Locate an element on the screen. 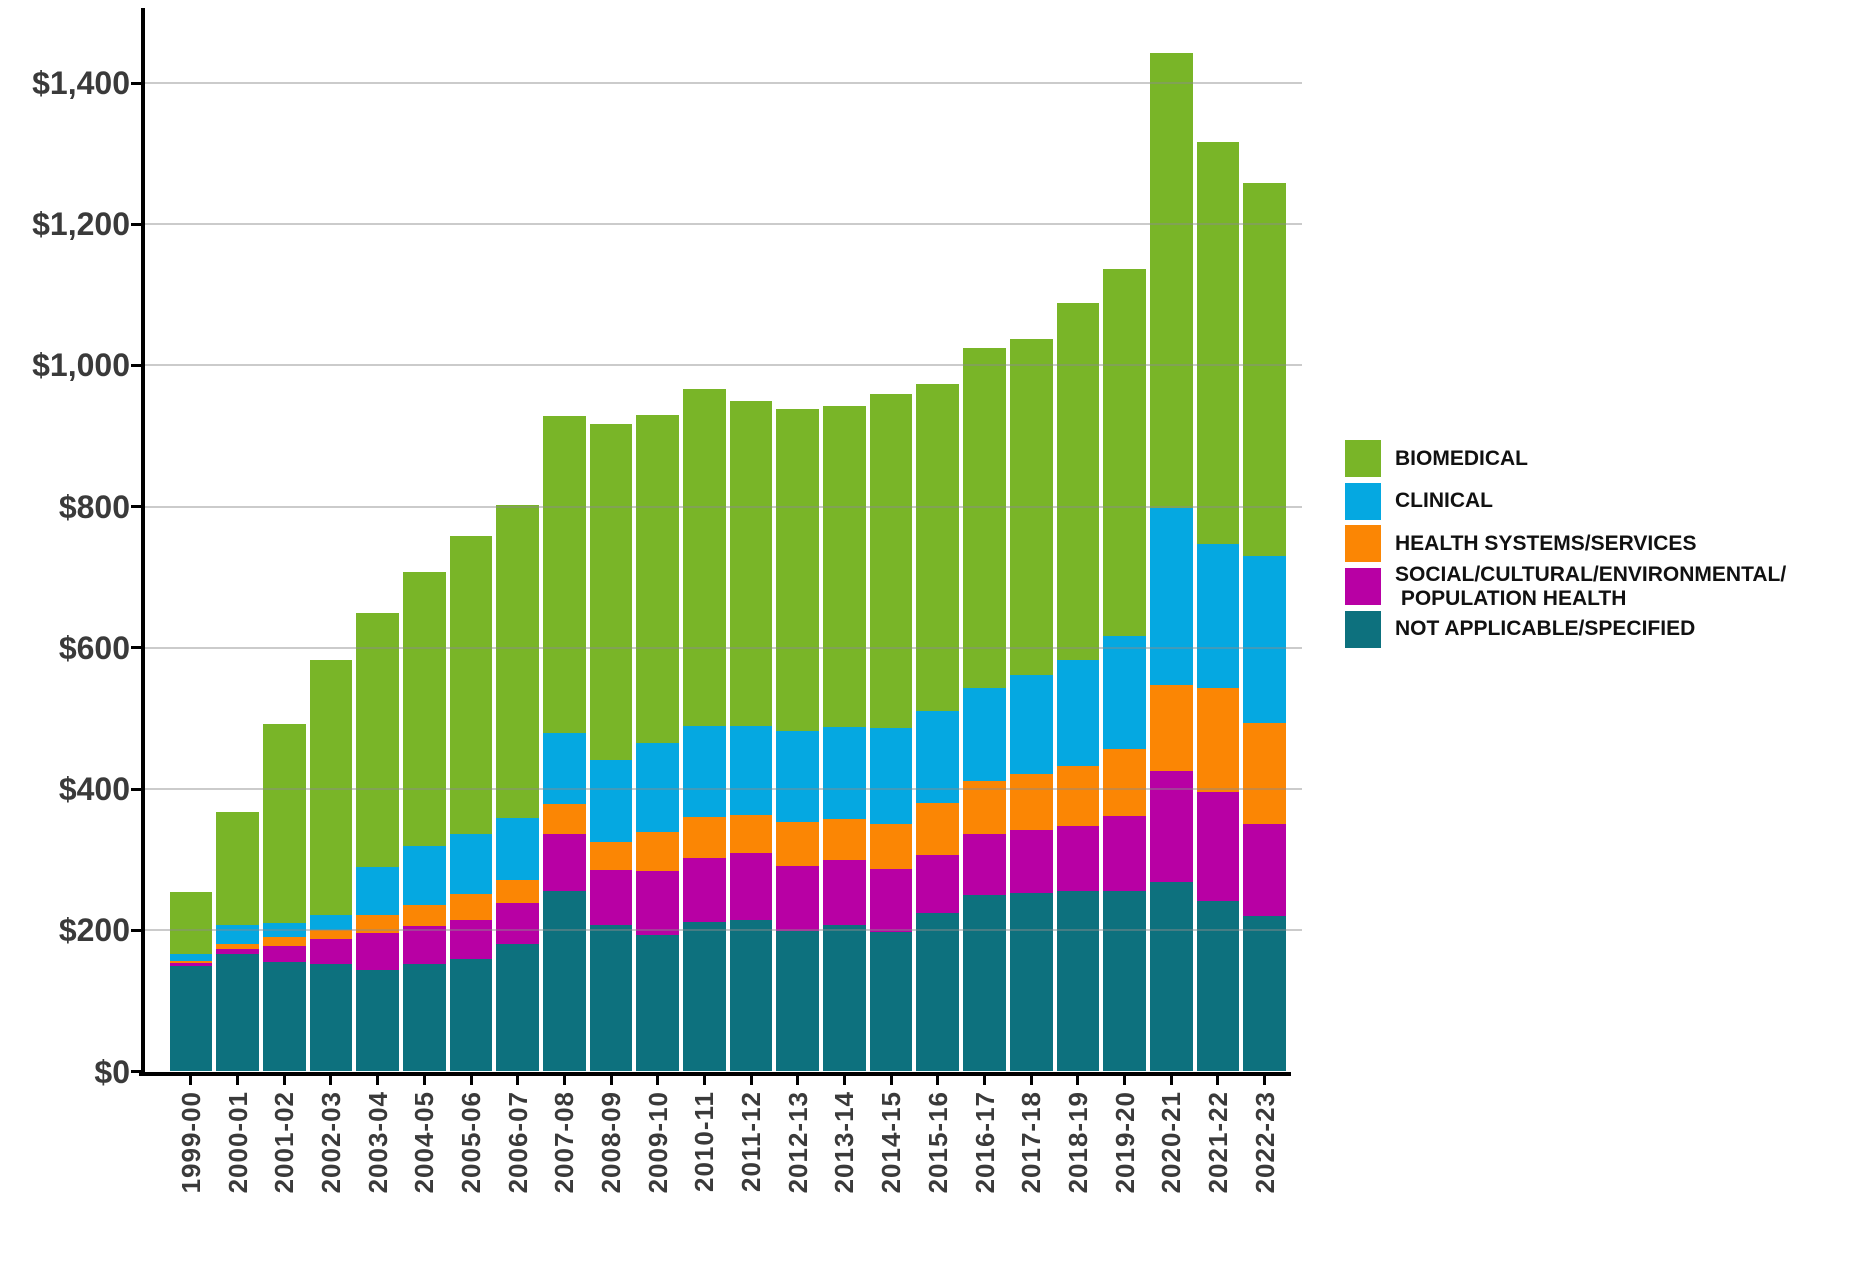  legend-swatch-health-systems-services is located at coordinates (1363, 544).